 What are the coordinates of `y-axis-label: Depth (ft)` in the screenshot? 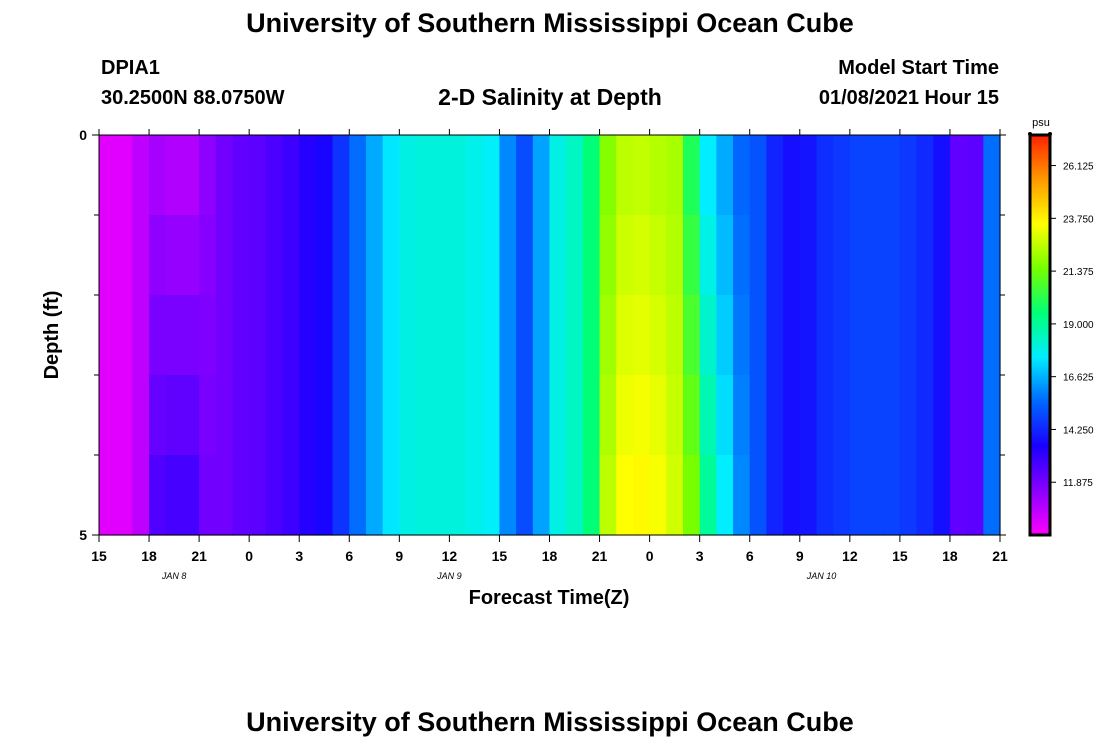 It's located at (52, 335).